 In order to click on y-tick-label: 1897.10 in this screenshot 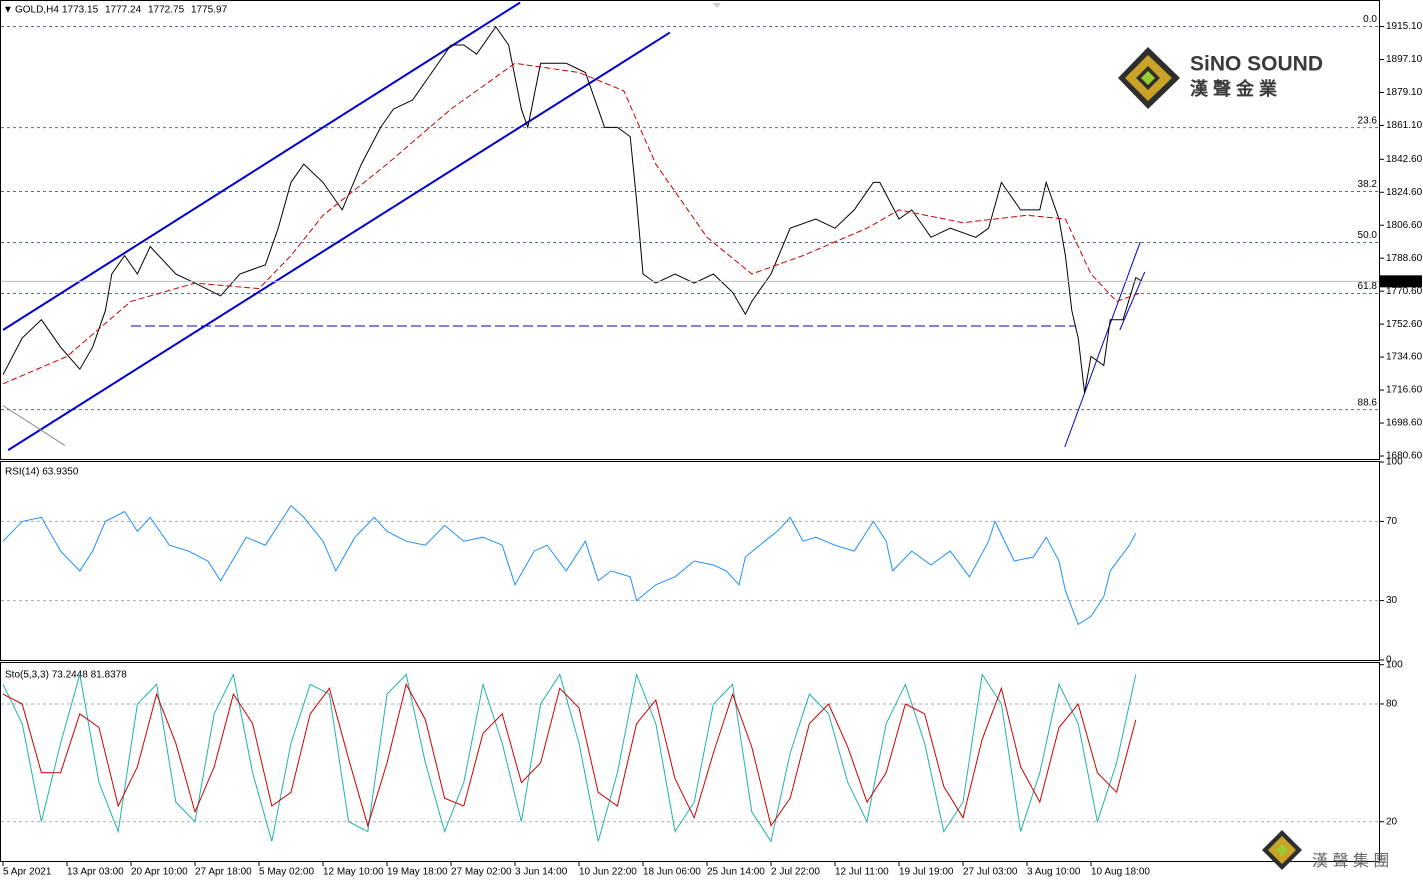, I will do `click(1404, 59)`.